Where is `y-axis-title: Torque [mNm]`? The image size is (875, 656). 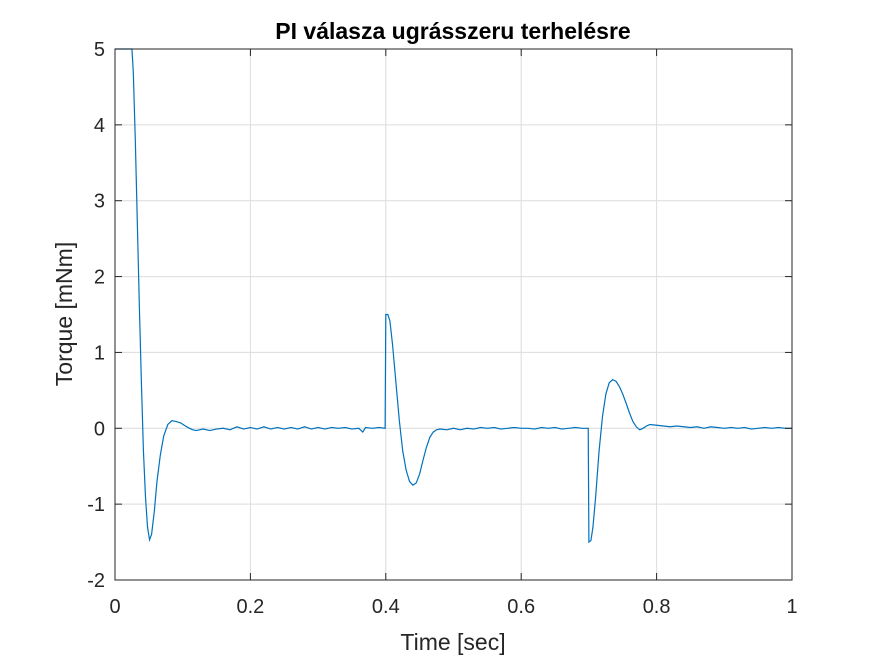
y-axis-title: Torque [mNm] is located at coordinates (64, 314).